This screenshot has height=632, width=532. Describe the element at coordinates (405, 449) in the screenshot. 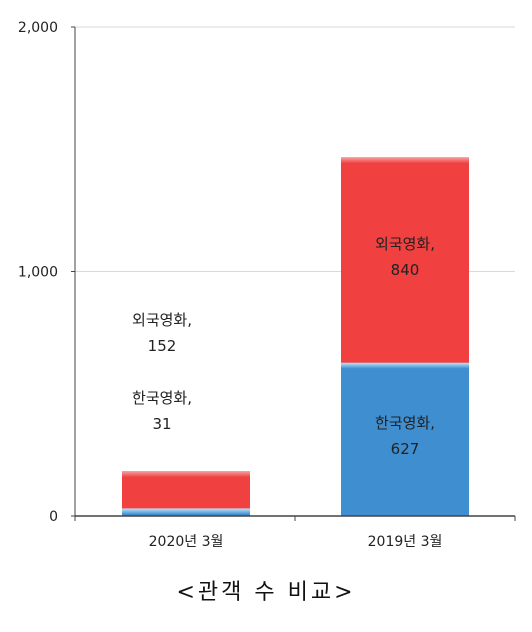

I see `data-label-line: 627` at that location.